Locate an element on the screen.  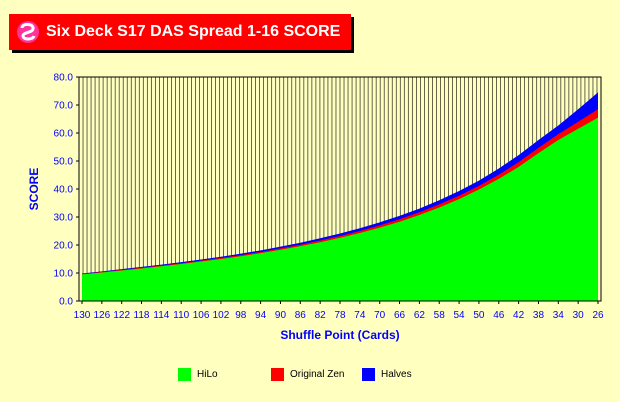
legend: HiLo Original Zen Halves is located at coordinates (310, 378).